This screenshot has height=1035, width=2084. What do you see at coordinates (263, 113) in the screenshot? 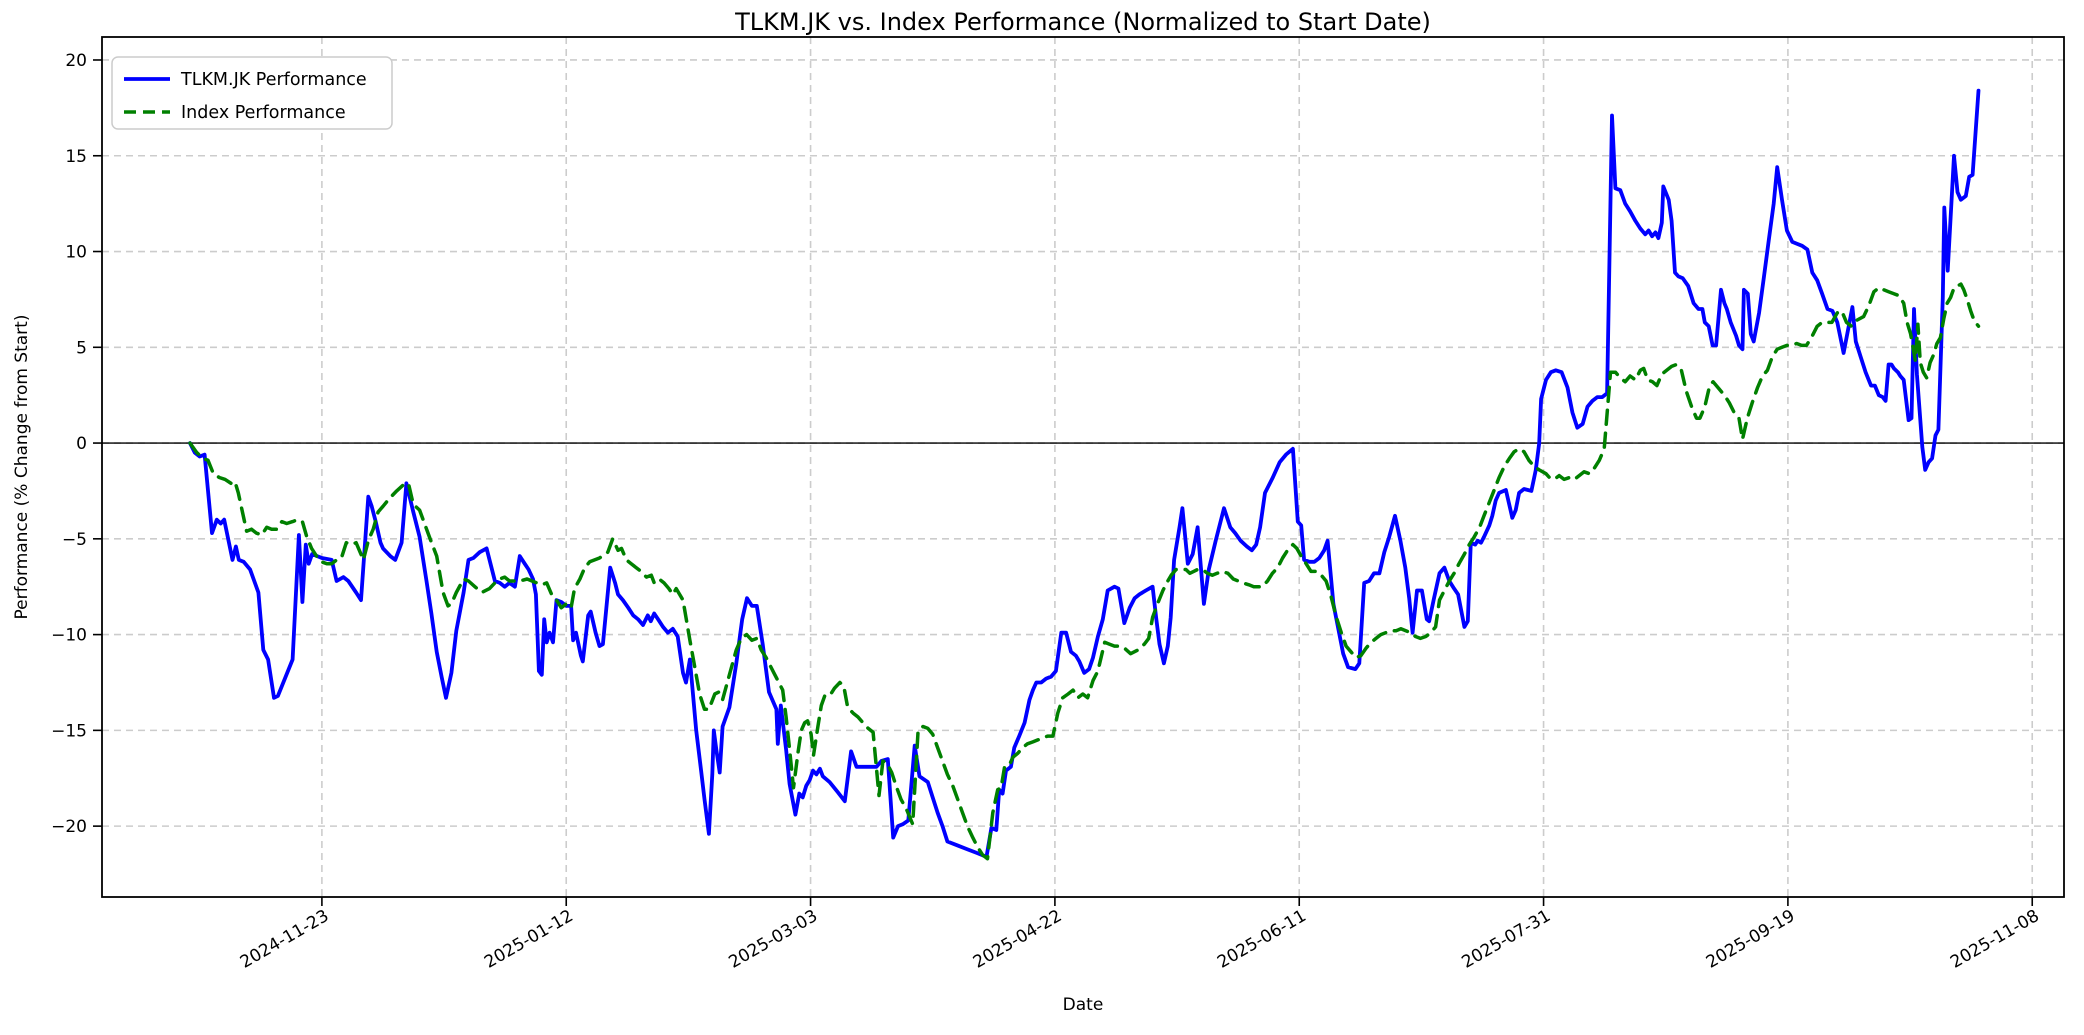
I see `legend-label-index: Index Performance` at bounding box center [263, 113].